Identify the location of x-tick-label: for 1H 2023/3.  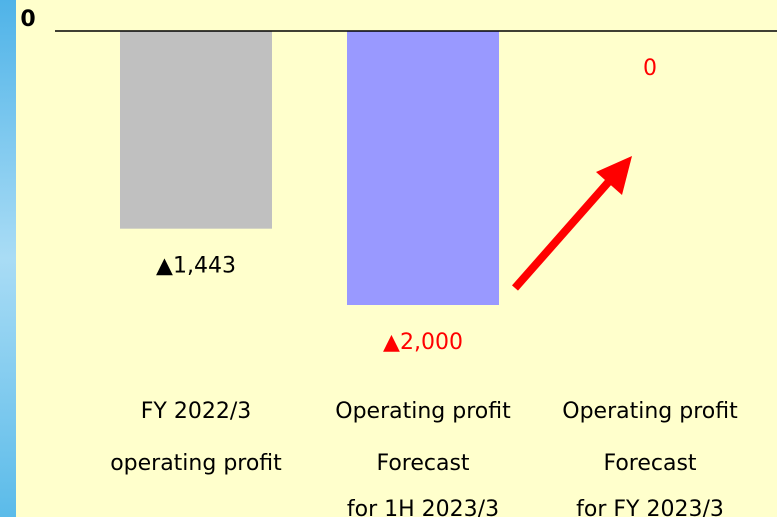
(423, 507).